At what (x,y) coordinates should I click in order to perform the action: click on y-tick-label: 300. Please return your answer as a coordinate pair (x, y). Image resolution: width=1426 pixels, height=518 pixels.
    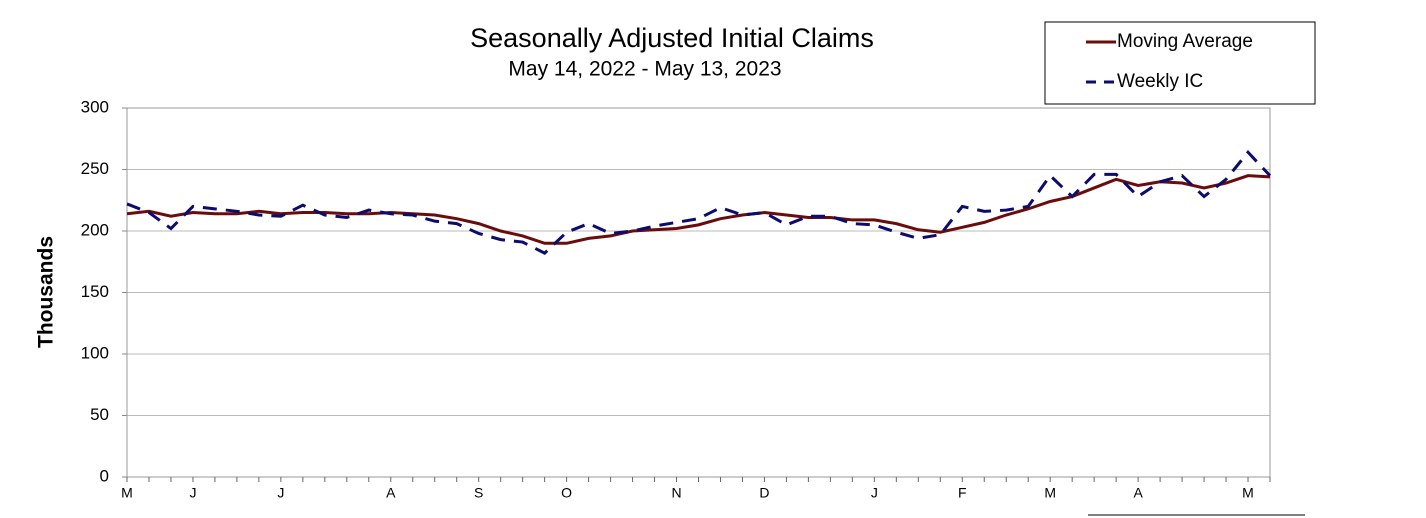
    Looking at the image, I should click on (95, 106).